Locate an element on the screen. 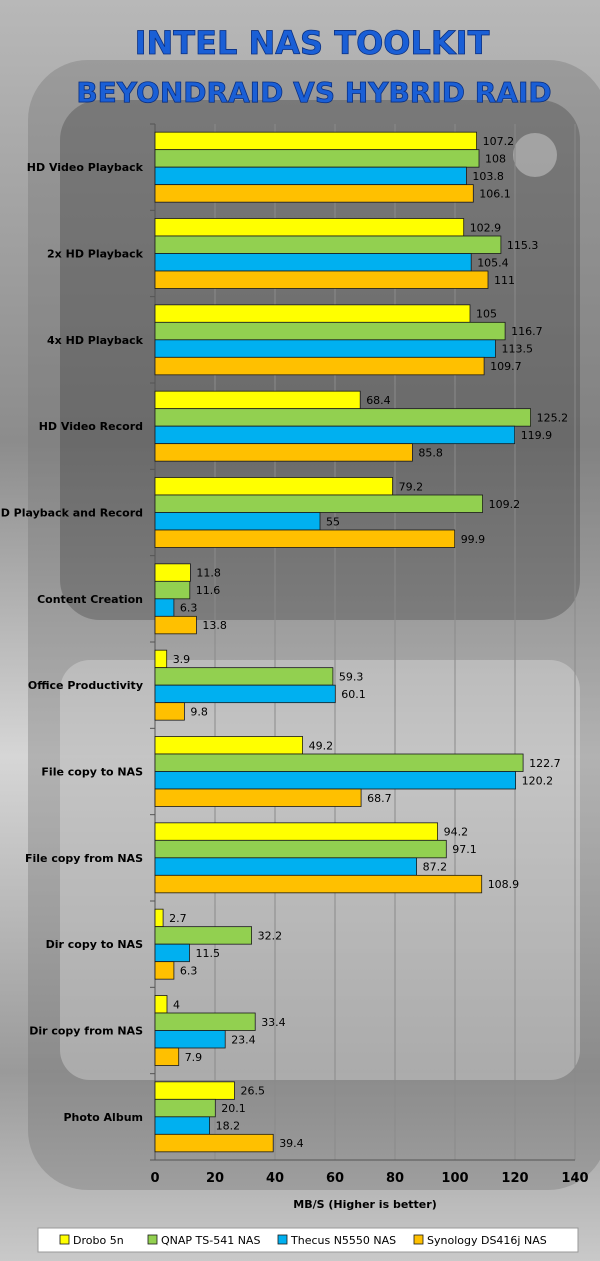 The width and height of the screenshot is (600, 1261). data-label: 68.4 is located at coordinates (378, 400).